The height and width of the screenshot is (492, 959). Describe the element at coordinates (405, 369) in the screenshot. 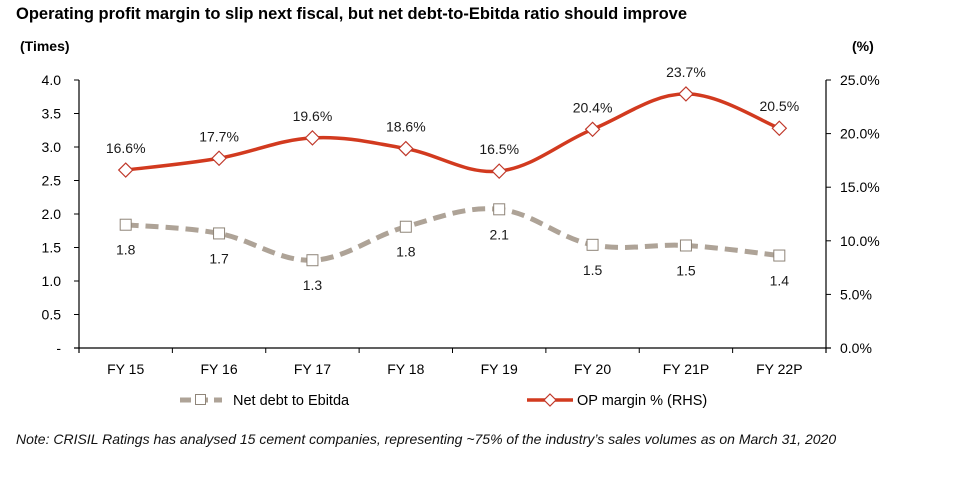

I see `x-tick-label: FY 18` at that location.